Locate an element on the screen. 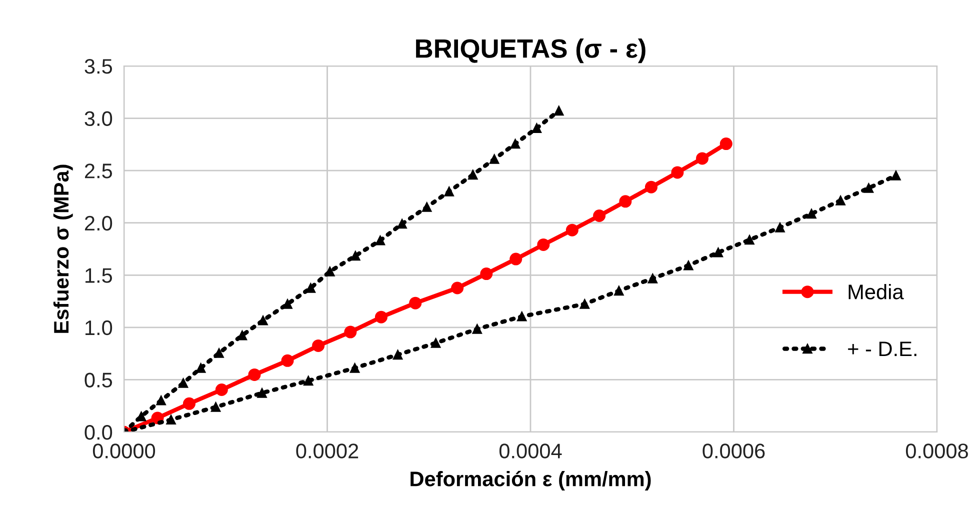 The image size is (980, 532). x-tick-label: 0.0002 is located at coordinates (327, 451).